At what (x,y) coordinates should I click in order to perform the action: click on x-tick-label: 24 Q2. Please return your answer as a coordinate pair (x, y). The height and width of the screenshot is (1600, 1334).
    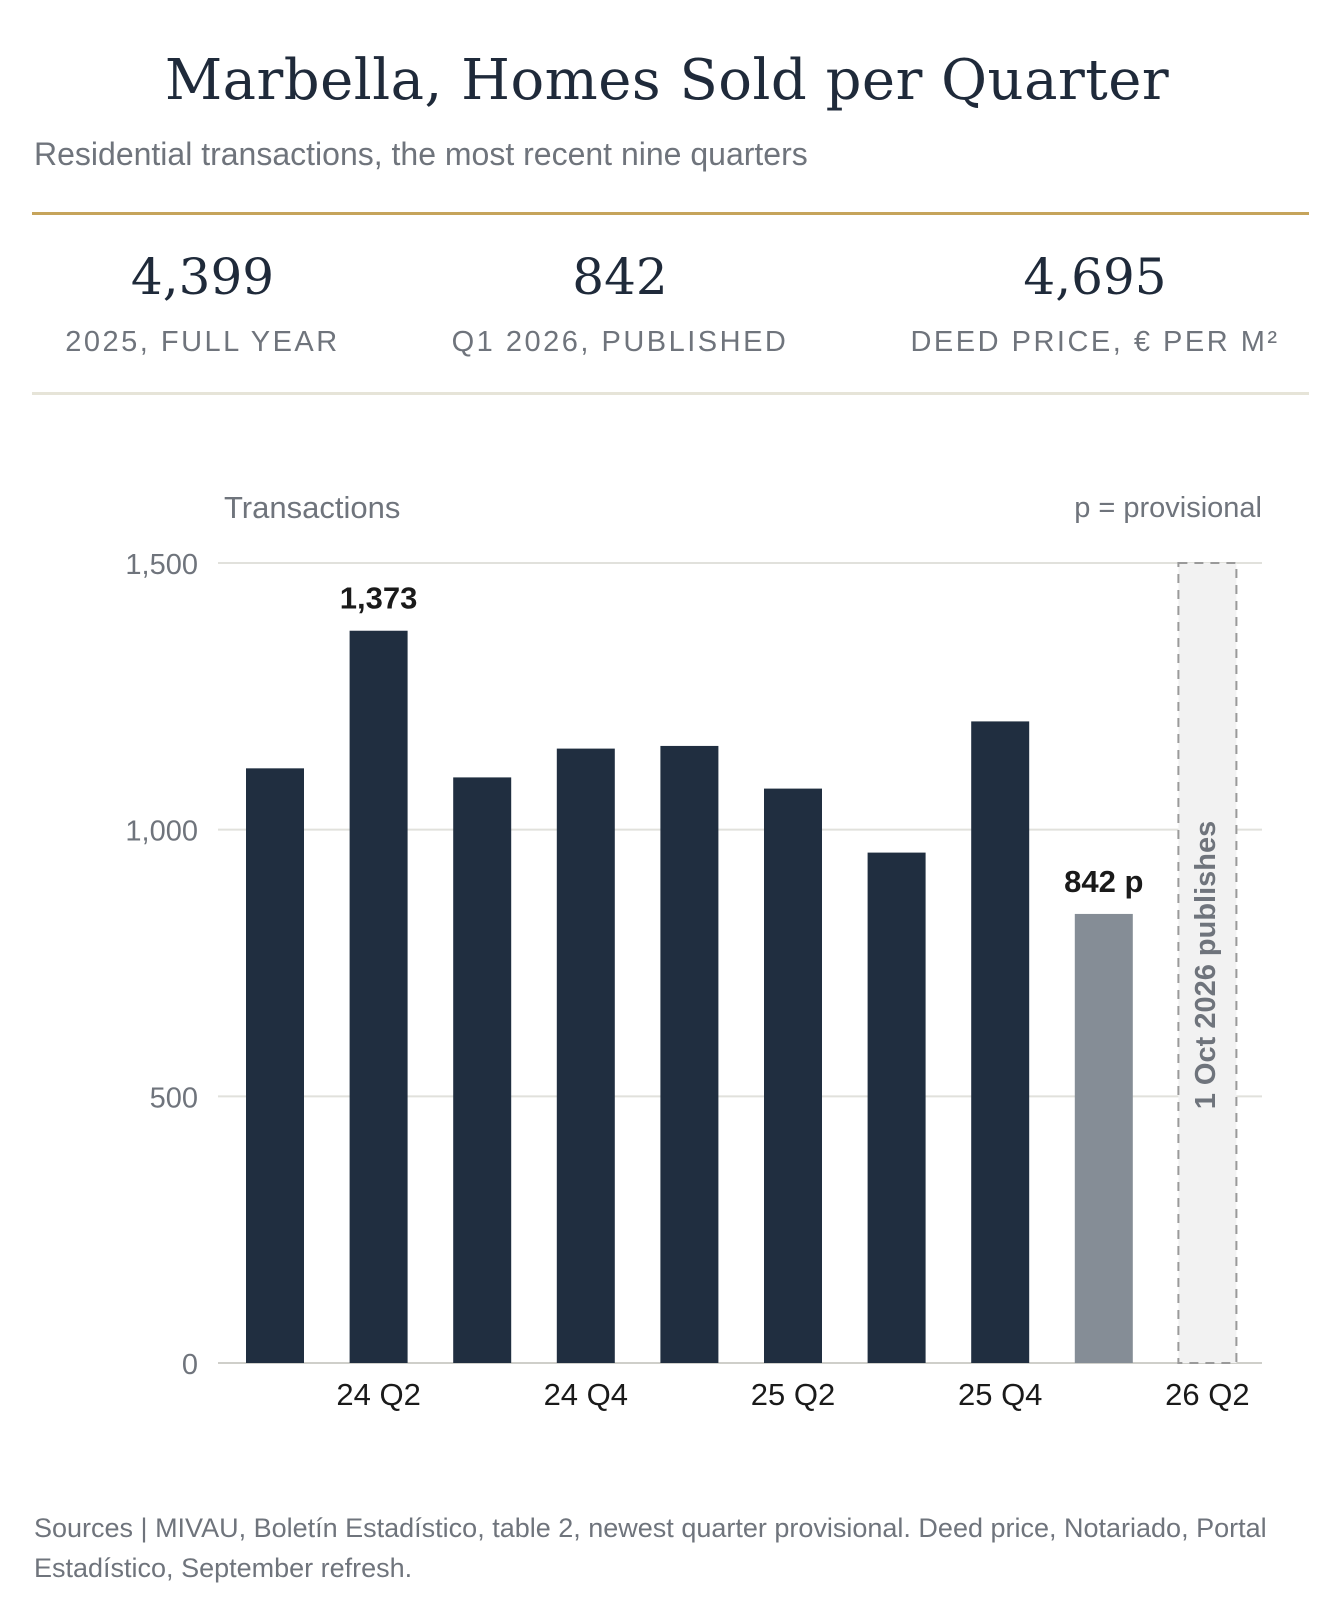
    Looking at the image, I should click on (378, 1394).